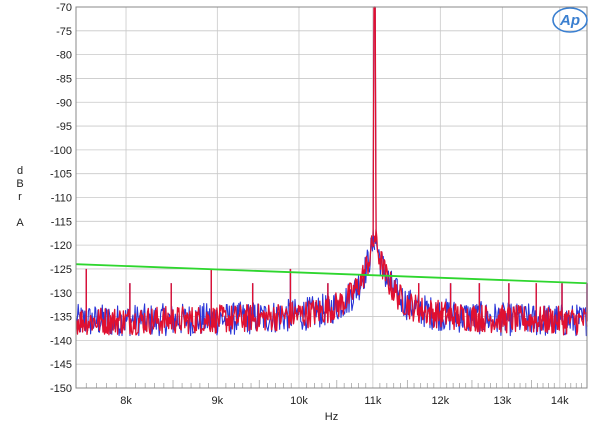 This screenshot has width=600, height=432. I want to click on logo-ring, so click(570, 20).